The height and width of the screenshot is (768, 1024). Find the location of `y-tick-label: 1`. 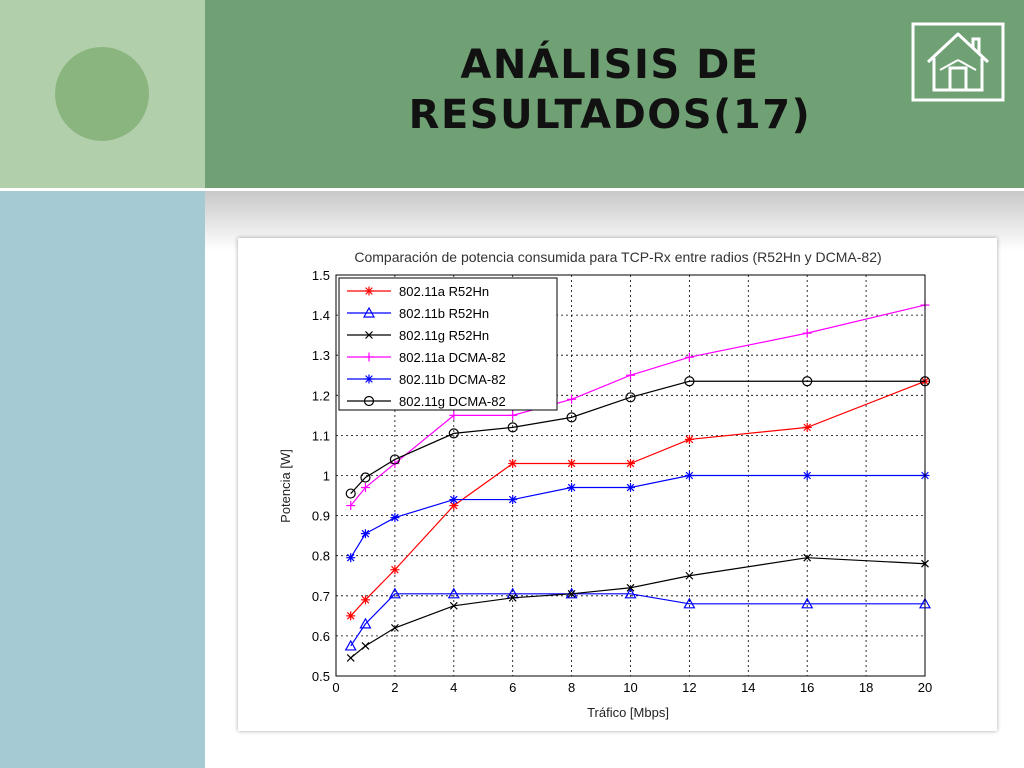

y-tick-label: 1 is located at coordinates (326, 476).